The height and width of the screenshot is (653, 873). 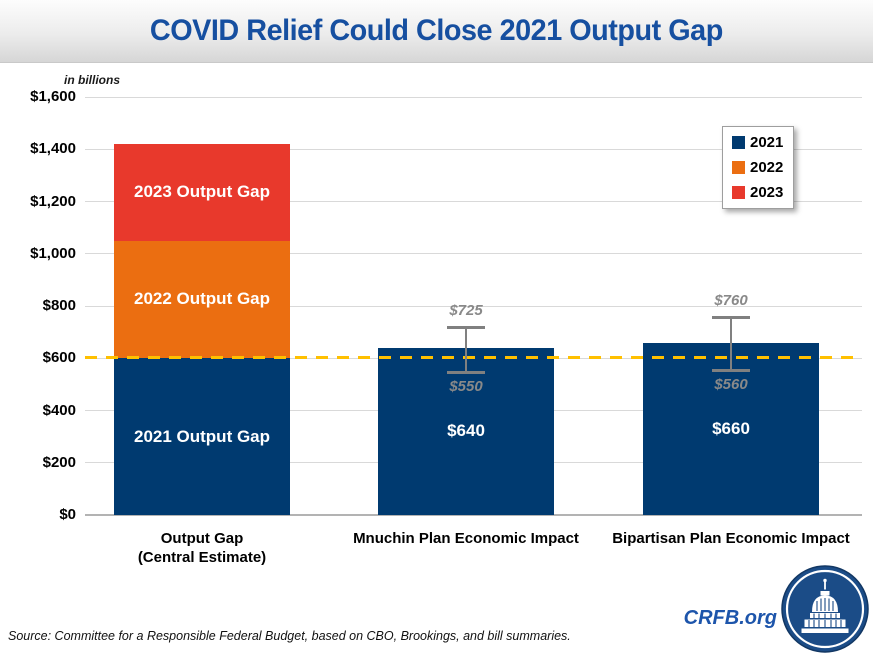 I want to click on bar-value-label: $640, so click(x=466, y=431).